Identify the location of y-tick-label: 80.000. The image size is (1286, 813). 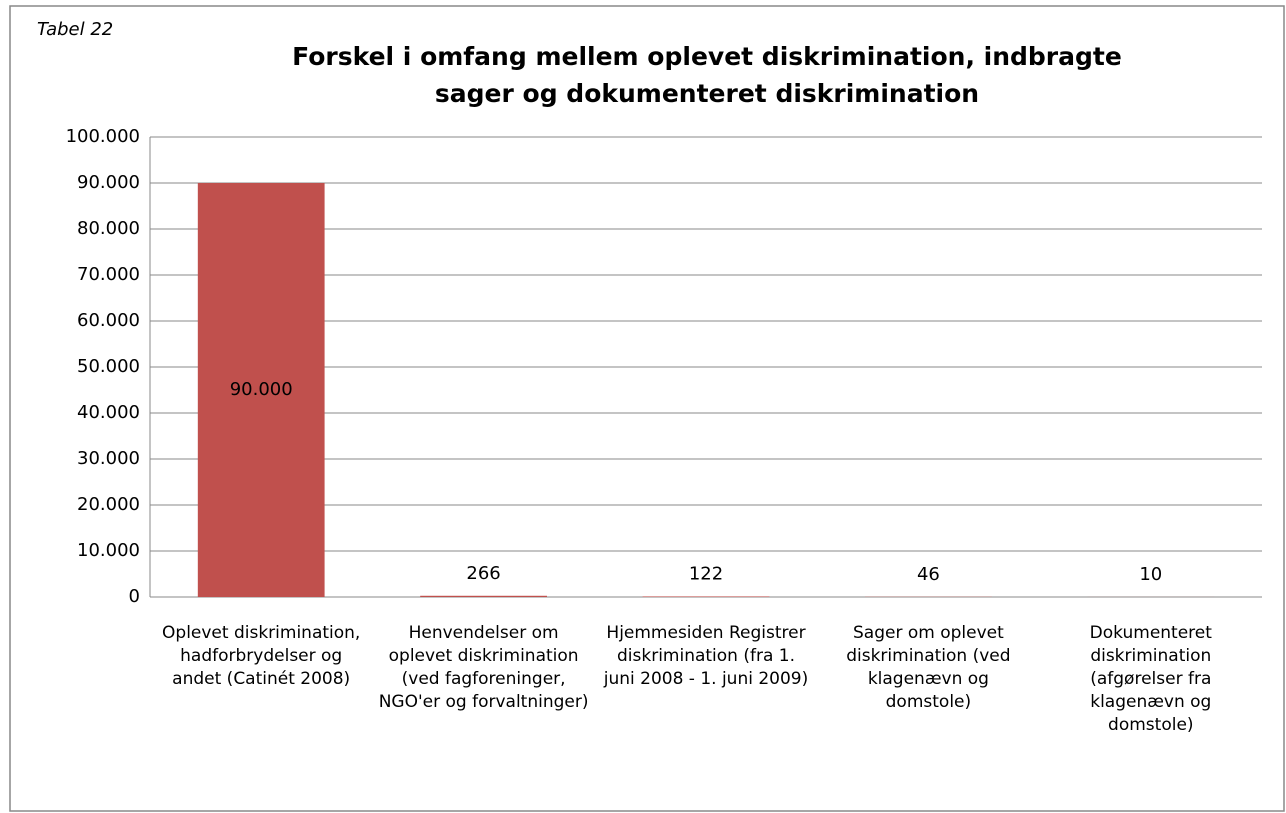
(108, 228).